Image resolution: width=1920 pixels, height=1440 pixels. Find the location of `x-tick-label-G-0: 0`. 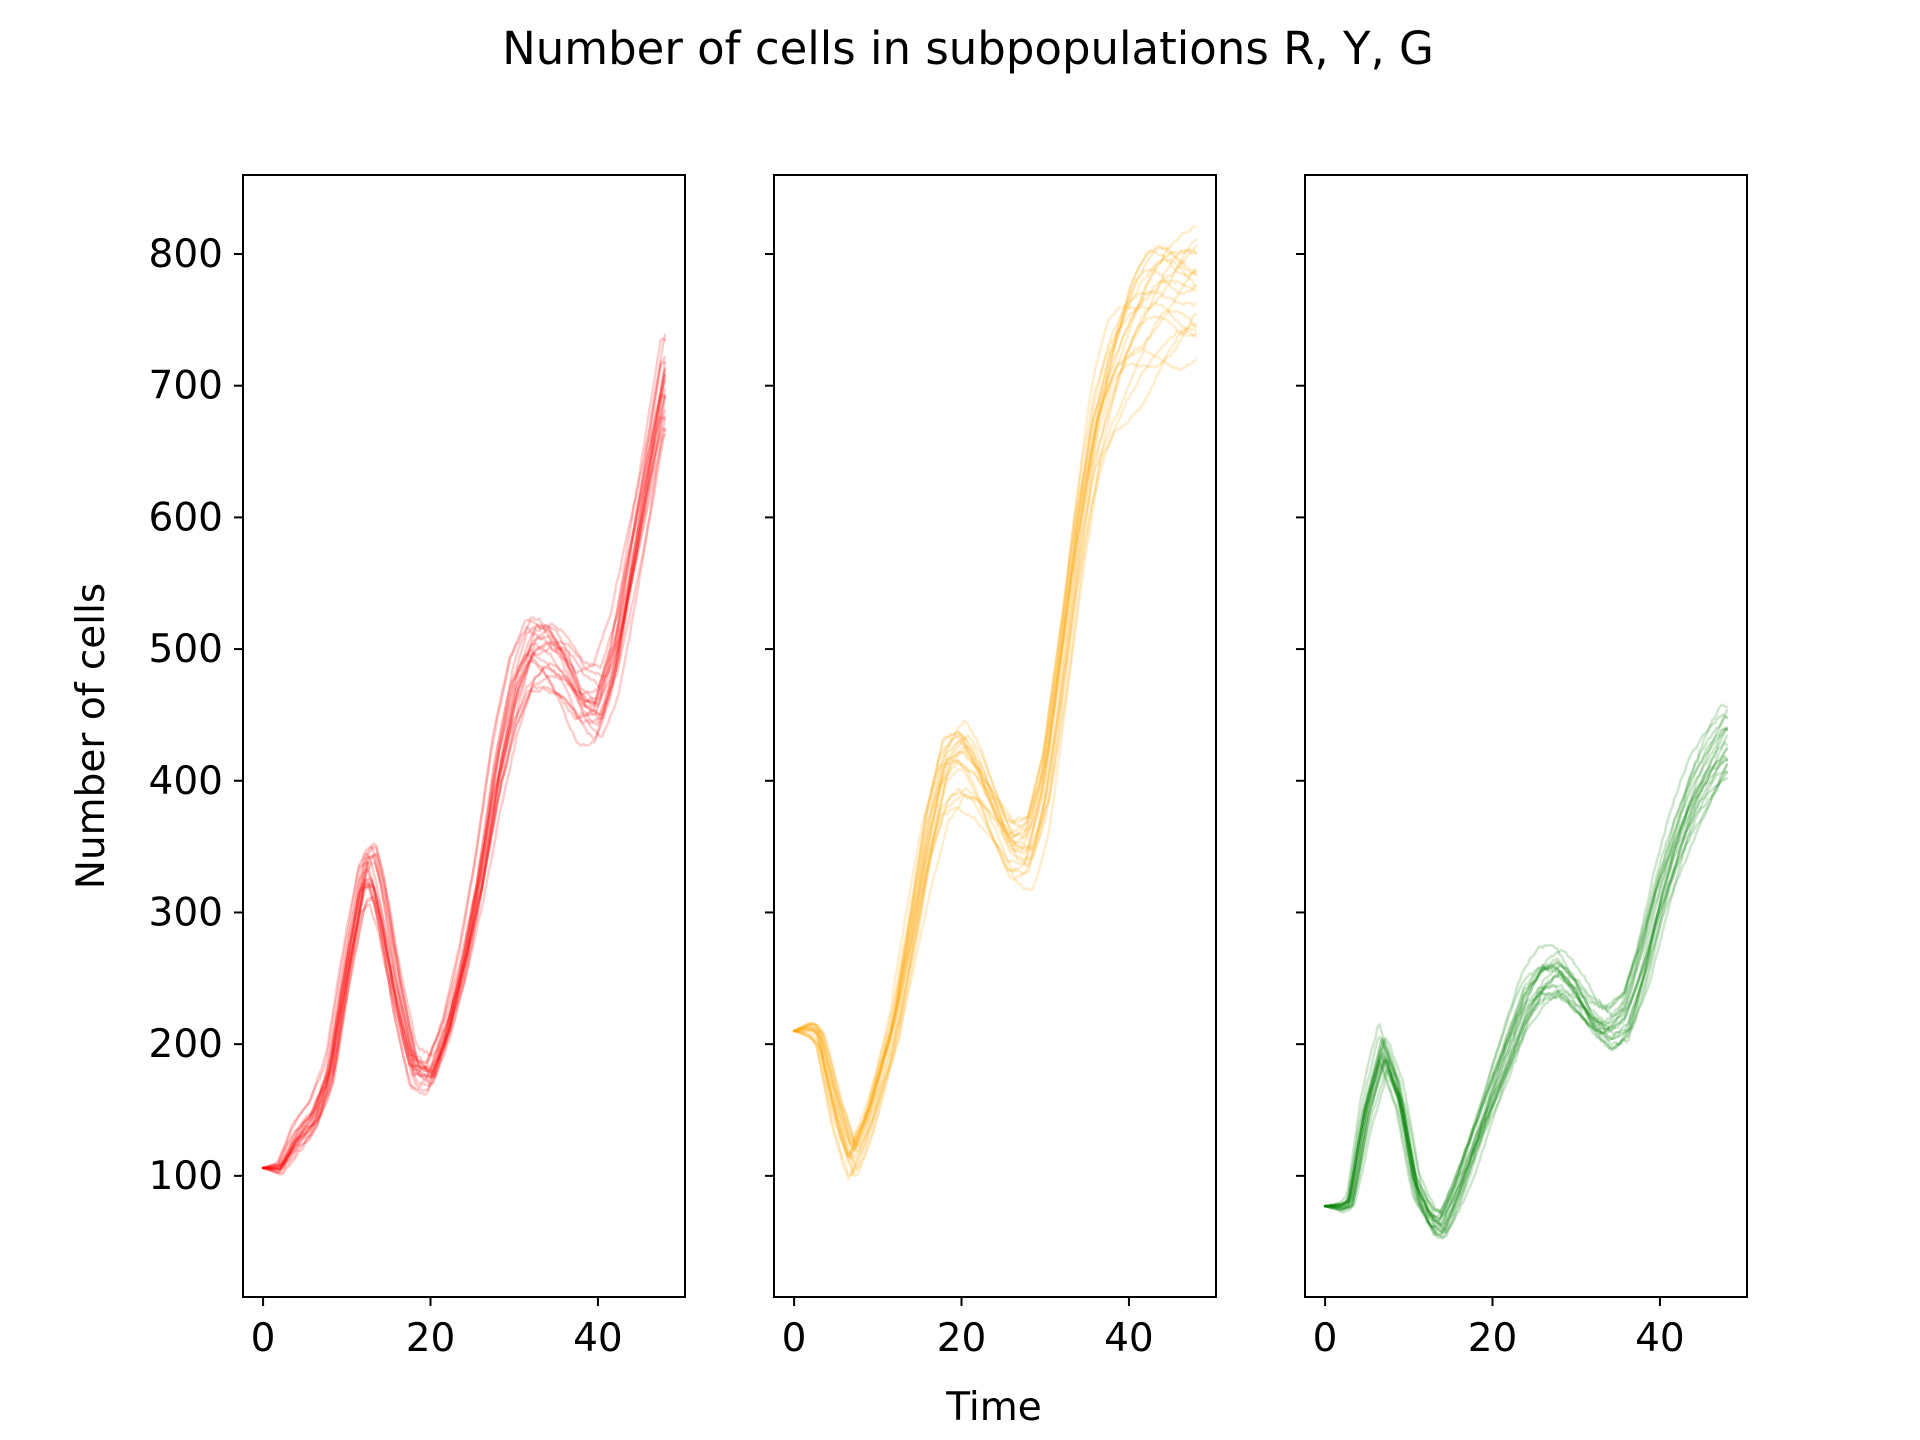

x-tick-label-G-0: 0 is located at coordinates (1325, 1338).